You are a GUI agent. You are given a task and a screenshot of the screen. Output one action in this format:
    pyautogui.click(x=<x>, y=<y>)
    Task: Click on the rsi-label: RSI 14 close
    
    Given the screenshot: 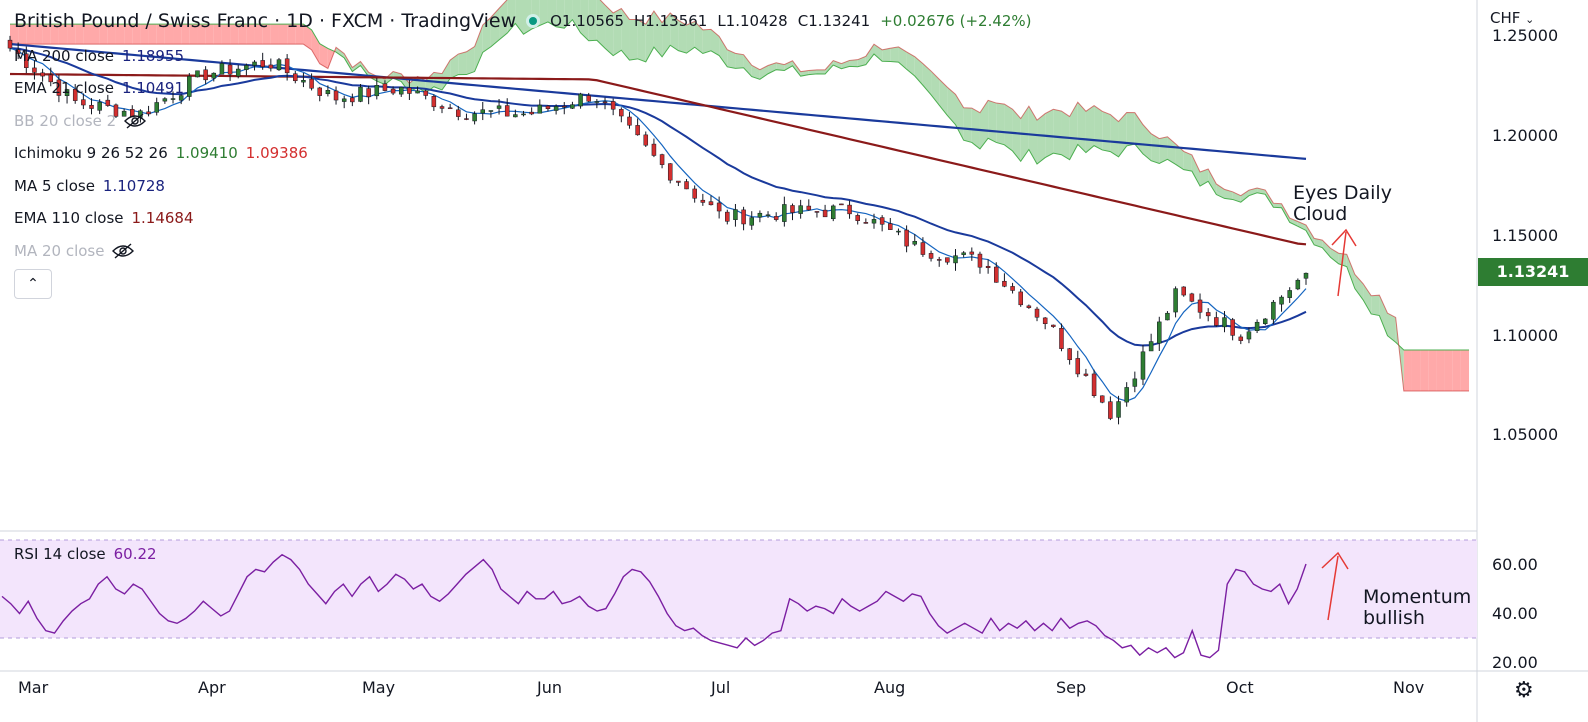 What is the action you would take?
    pyautogui.click(x=60, y=554)
    